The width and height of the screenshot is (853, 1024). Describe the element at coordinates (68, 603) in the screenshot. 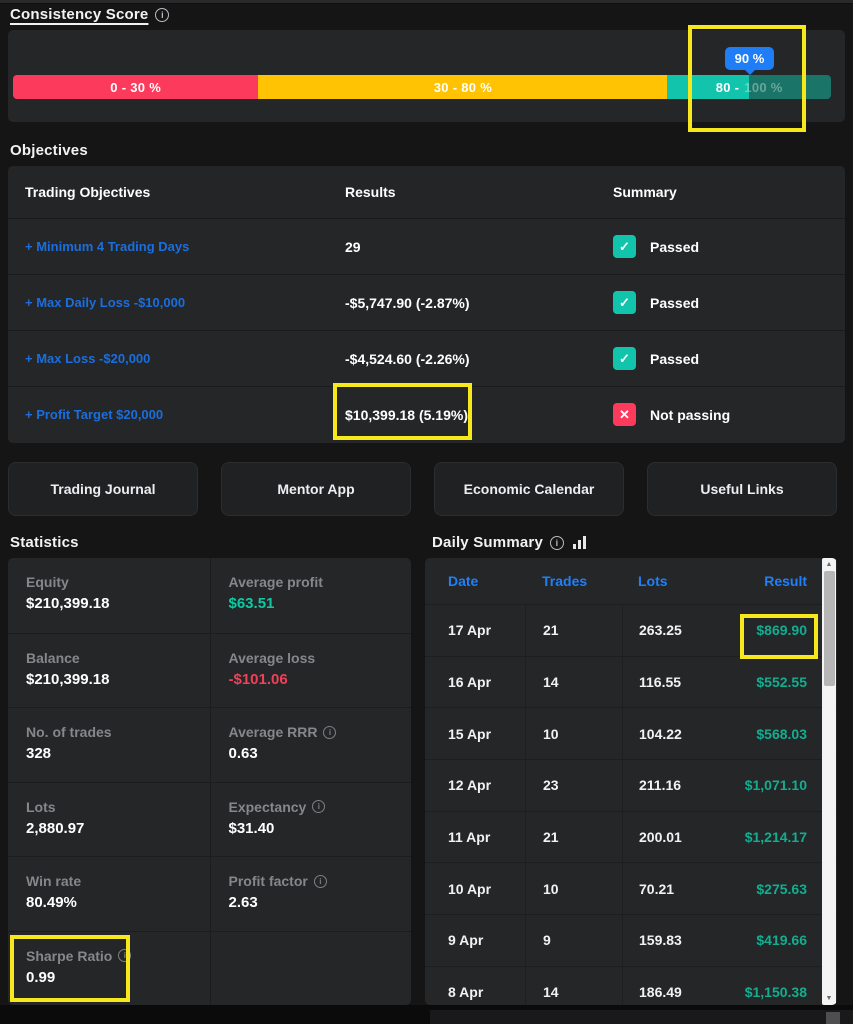

I see `stat-value: $210,399.18` at that location.